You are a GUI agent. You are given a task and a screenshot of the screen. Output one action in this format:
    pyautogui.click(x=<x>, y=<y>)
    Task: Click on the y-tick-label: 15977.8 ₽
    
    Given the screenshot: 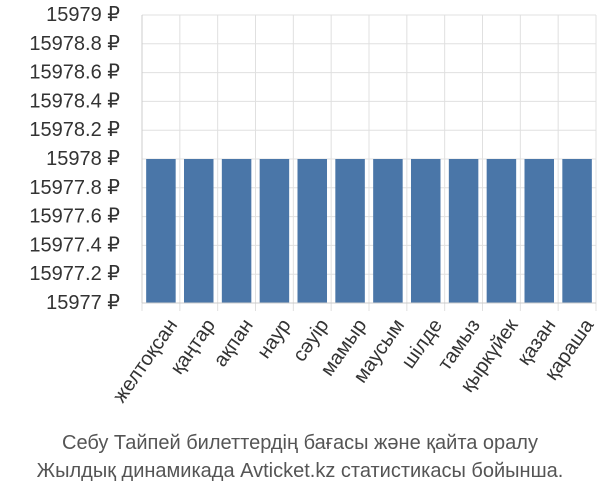 What is the action you would take?
    pyautogui.click(x=74, y=188)
    